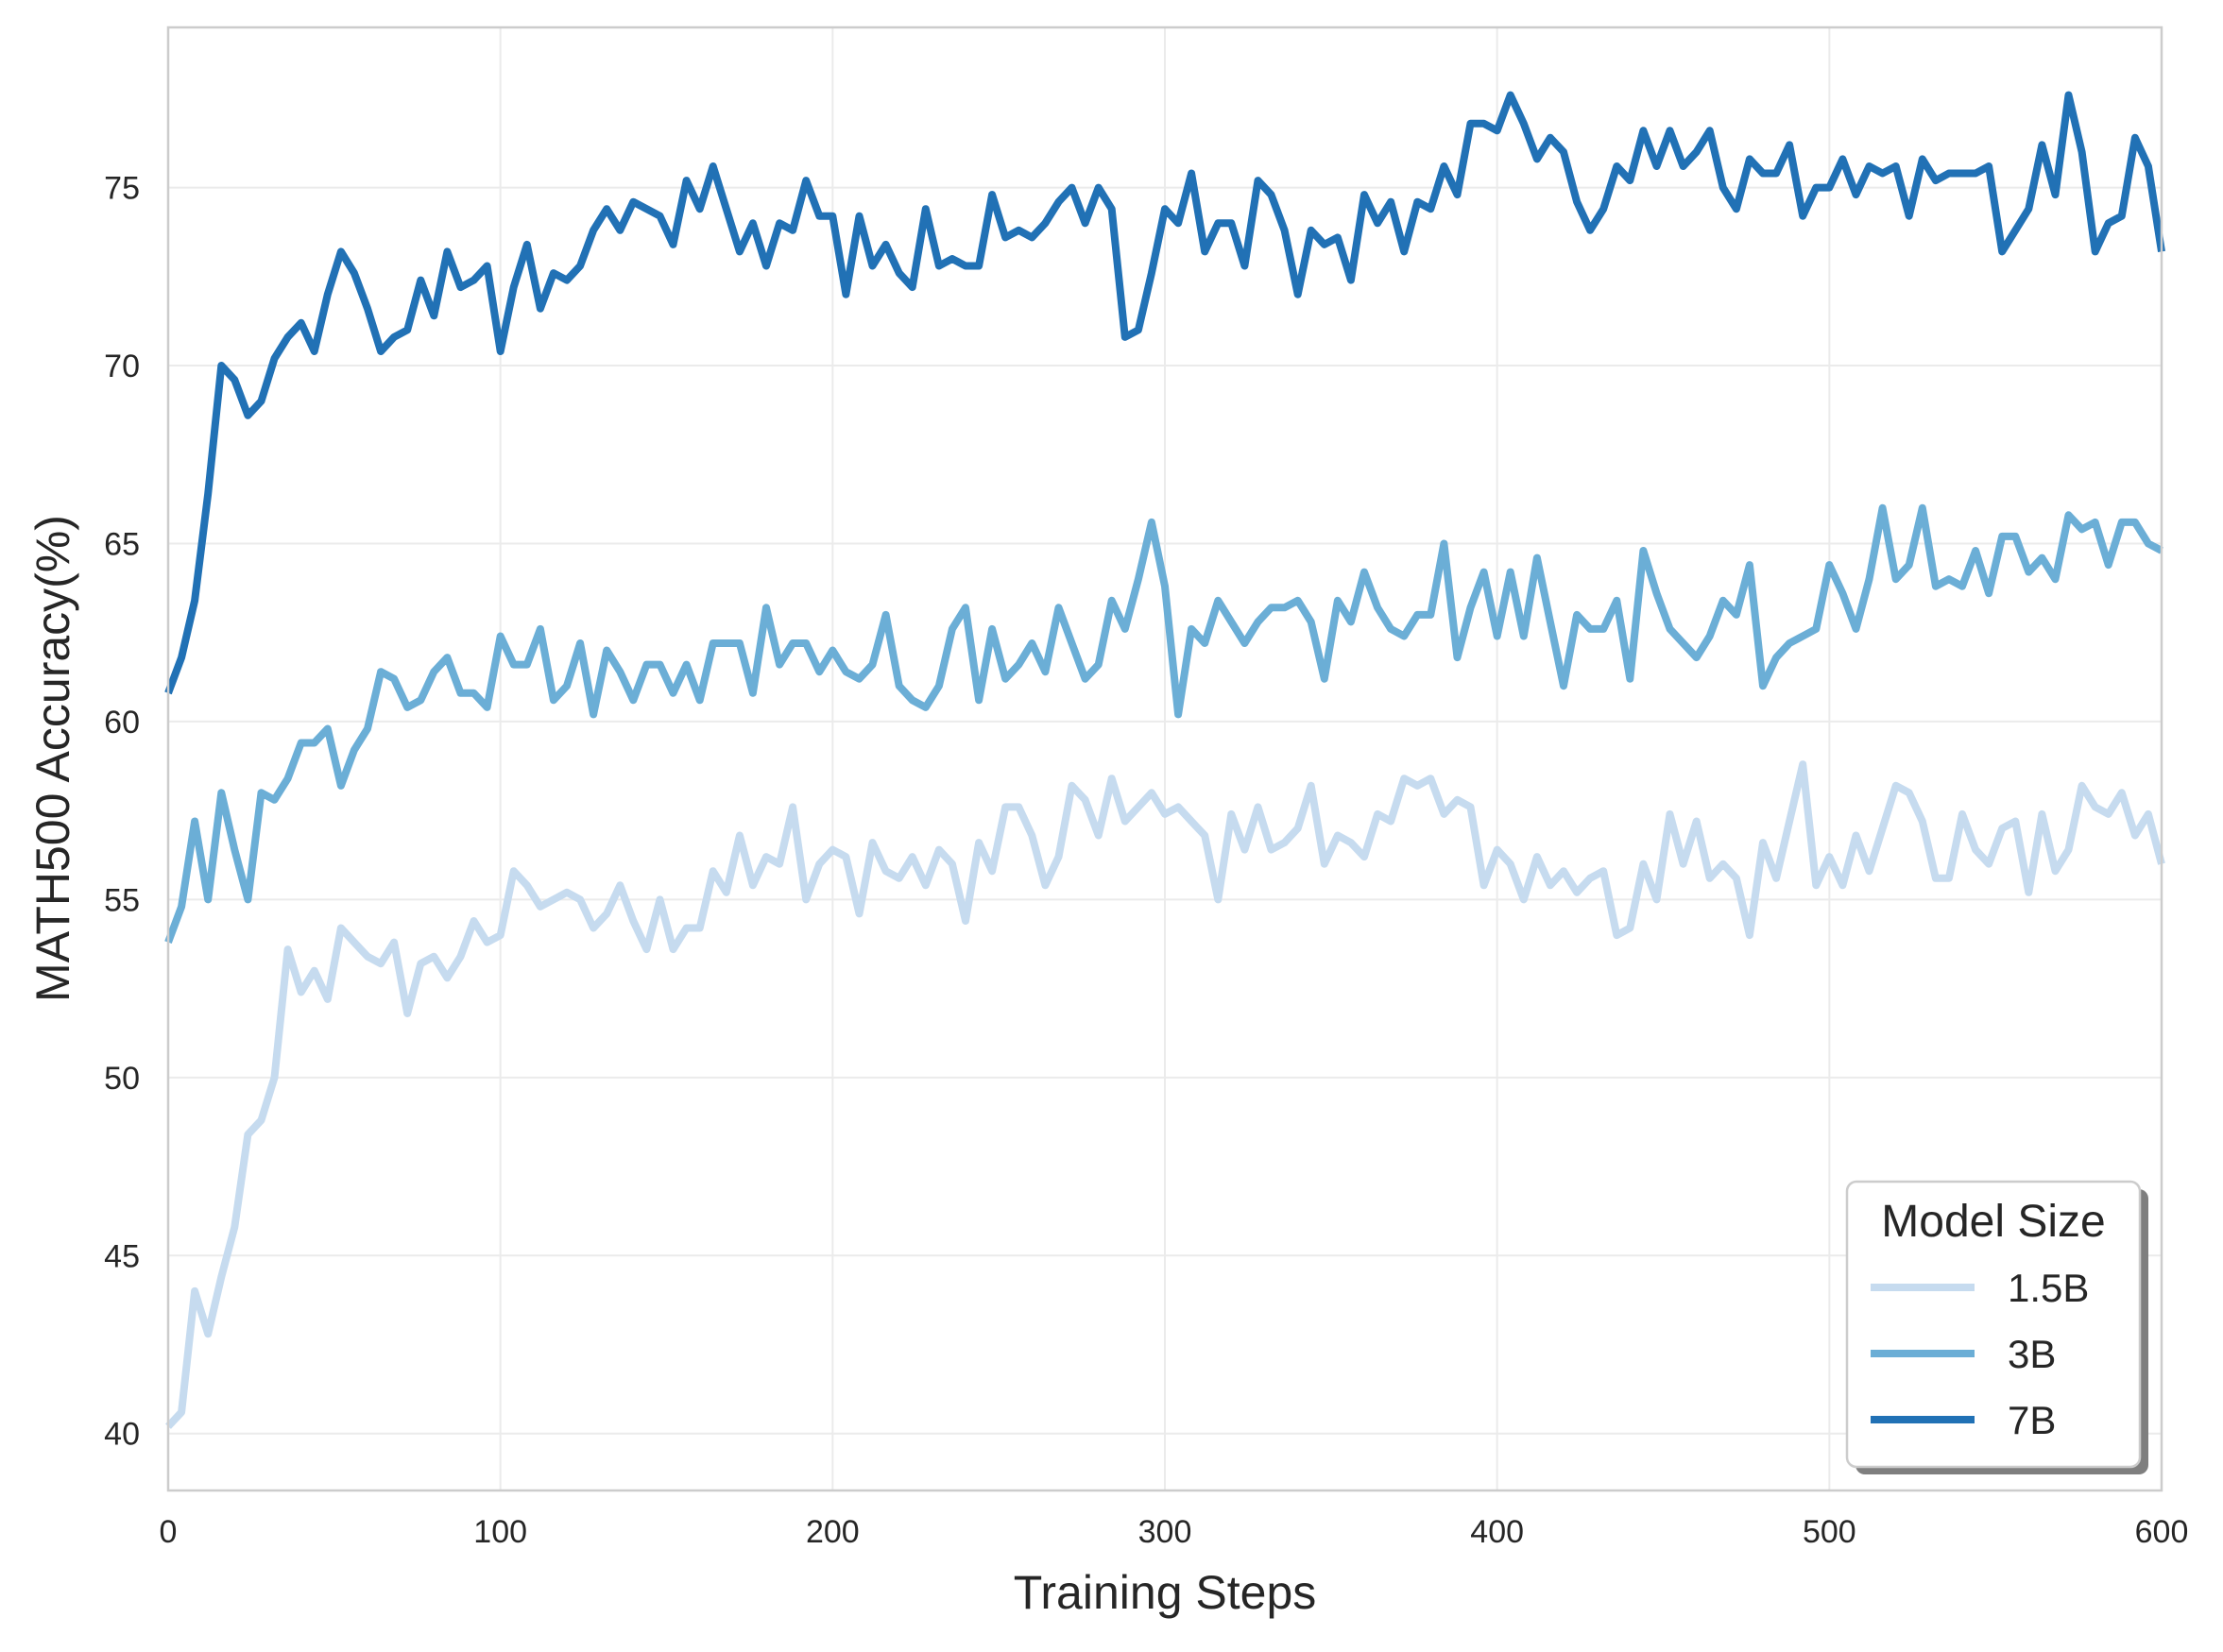 The width and height of the screenshot is (2223, 1652). Describe the element at coordinates (122, 1435) in the screenshot. I see `y-tick-label: 40` at that location.